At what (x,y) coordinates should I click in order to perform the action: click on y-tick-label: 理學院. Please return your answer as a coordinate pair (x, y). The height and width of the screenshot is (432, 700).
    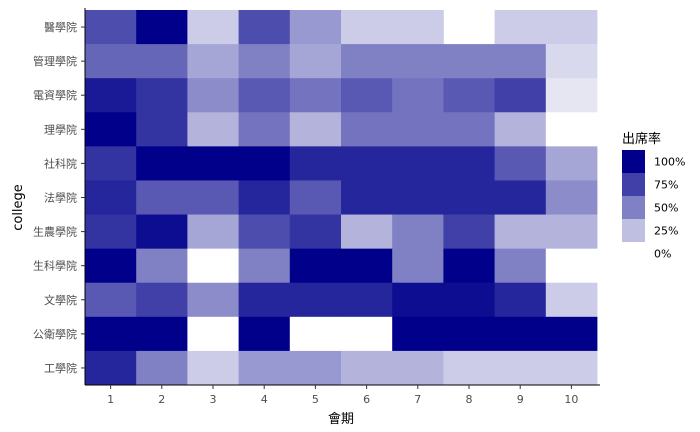
    Looking at the image, I should click on (60, 129).